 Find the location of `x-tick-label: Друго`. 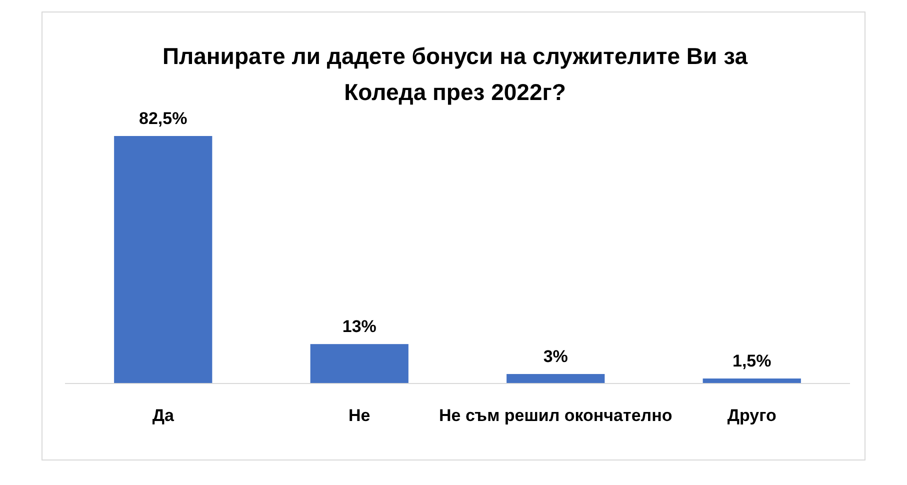

x-tick-label: Друго is located at coordinates (751, 415).